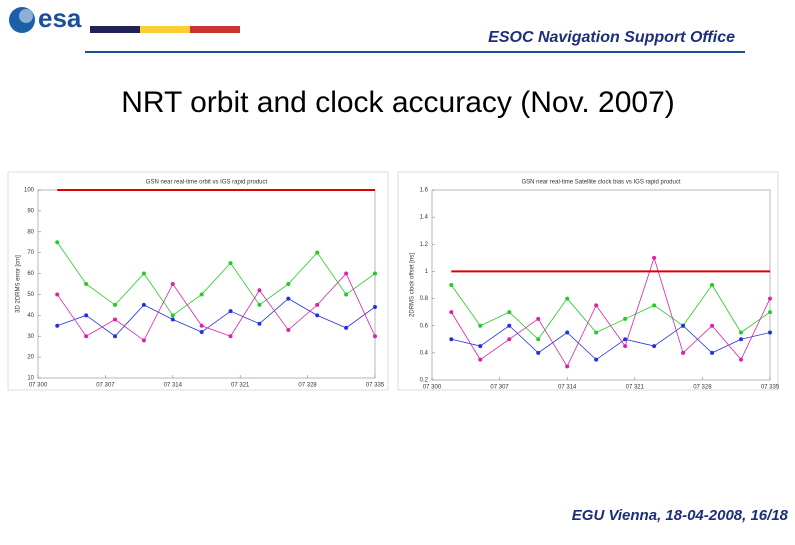 The height and width of the screenshot is (545, 795). Describe the element at coordinates (424, 353) in the screenshot. I see `y-tick-label: 0.4` at that location.